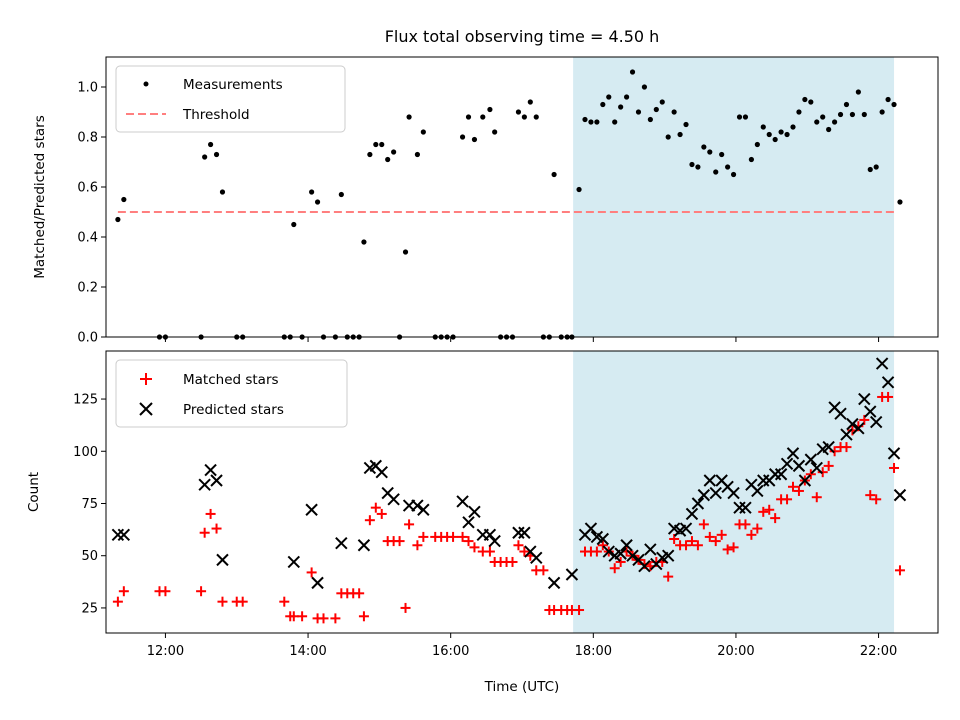 The width and height of the screenshot is (960, 720). Describe the element at coordinates (593, 651) in the screenshot. I see `x-tick-label: 18:00` at that location.